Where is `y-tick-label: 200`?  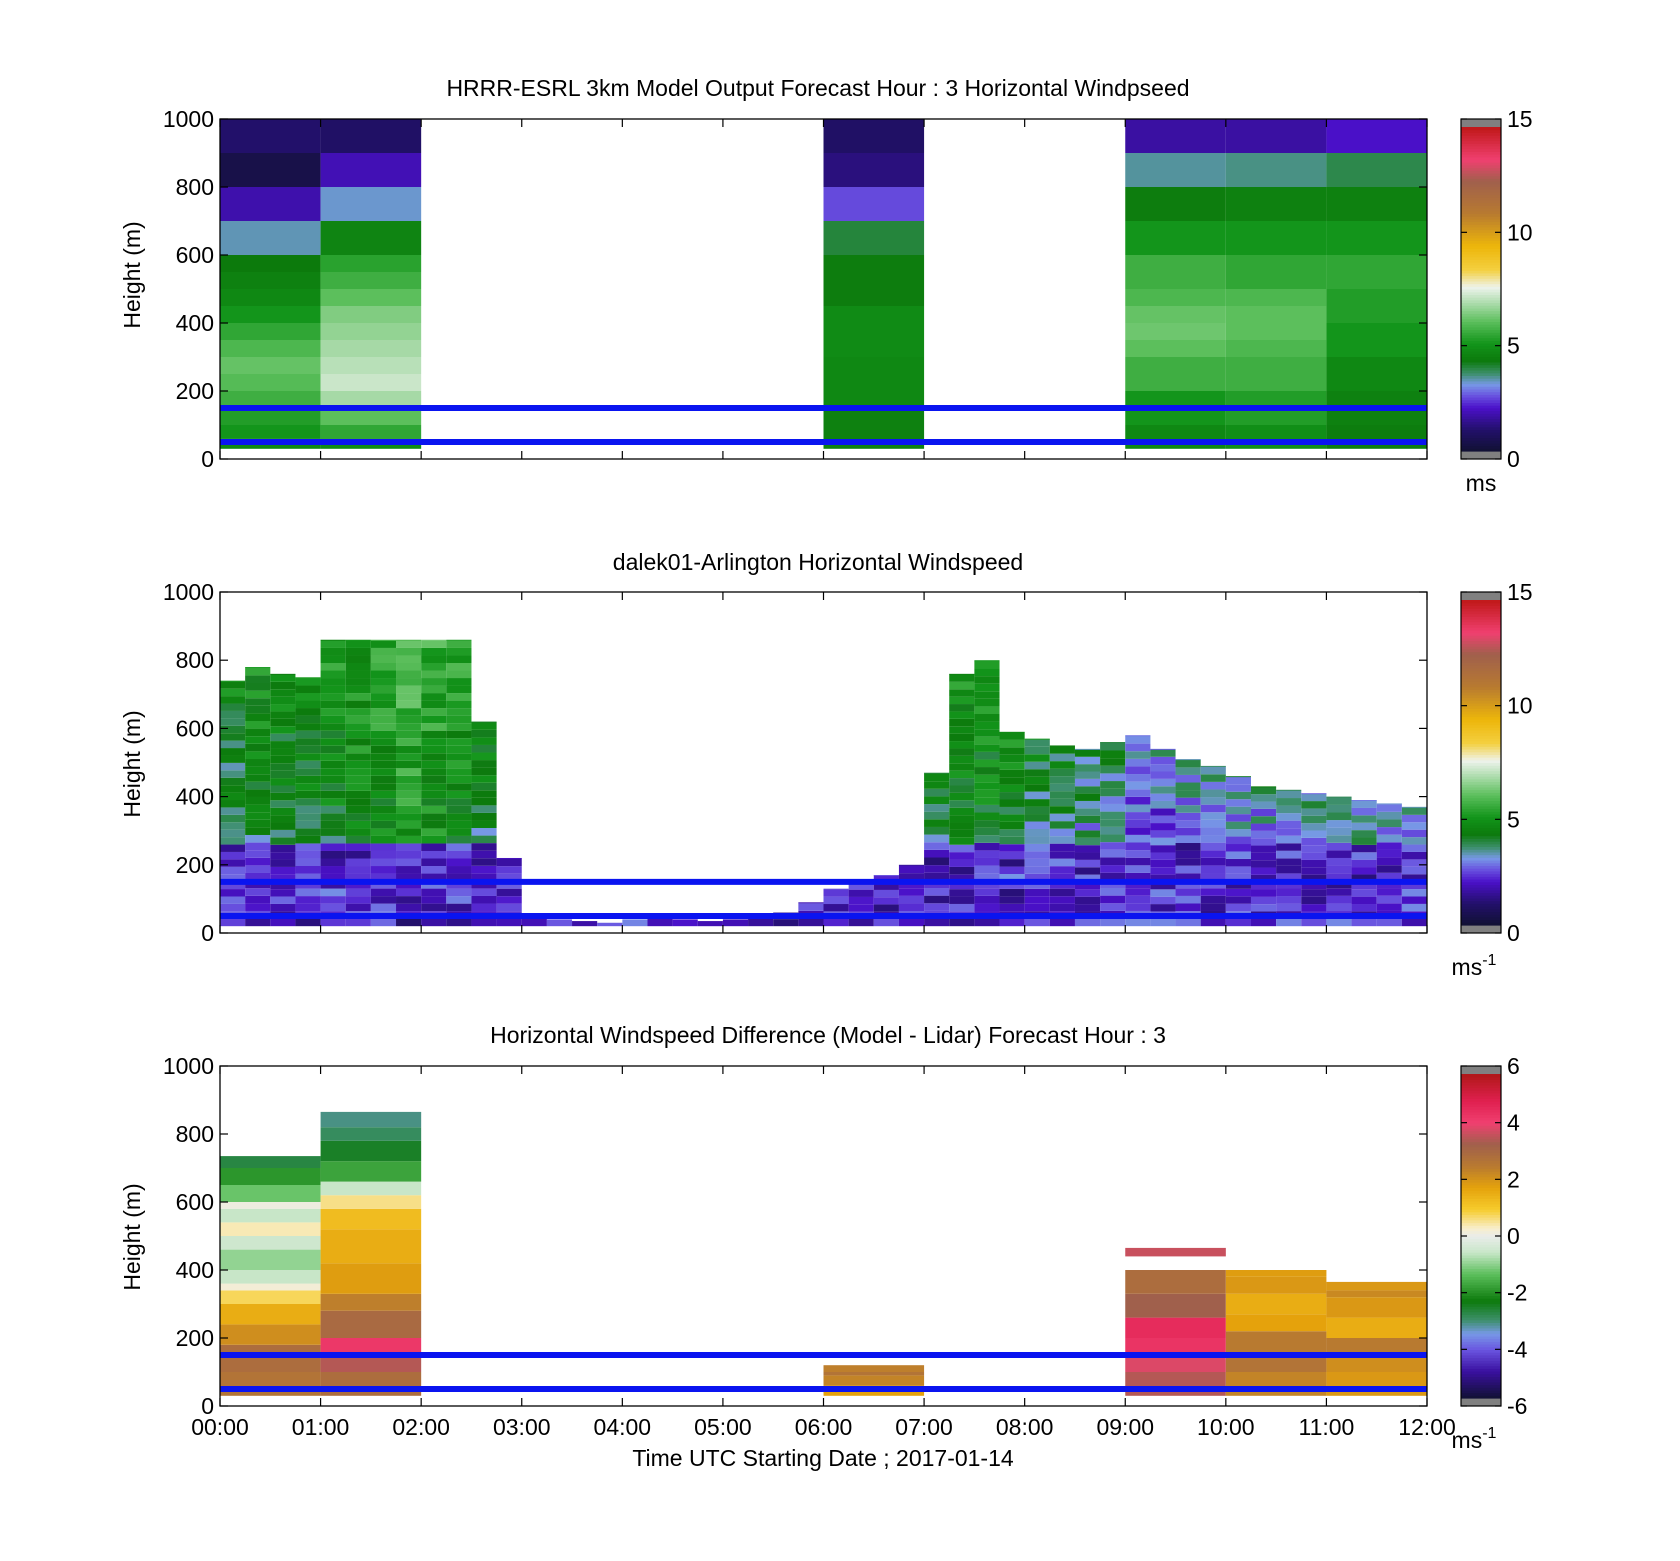 y-tick-label: 200 is located at coordinates (195, 1338).